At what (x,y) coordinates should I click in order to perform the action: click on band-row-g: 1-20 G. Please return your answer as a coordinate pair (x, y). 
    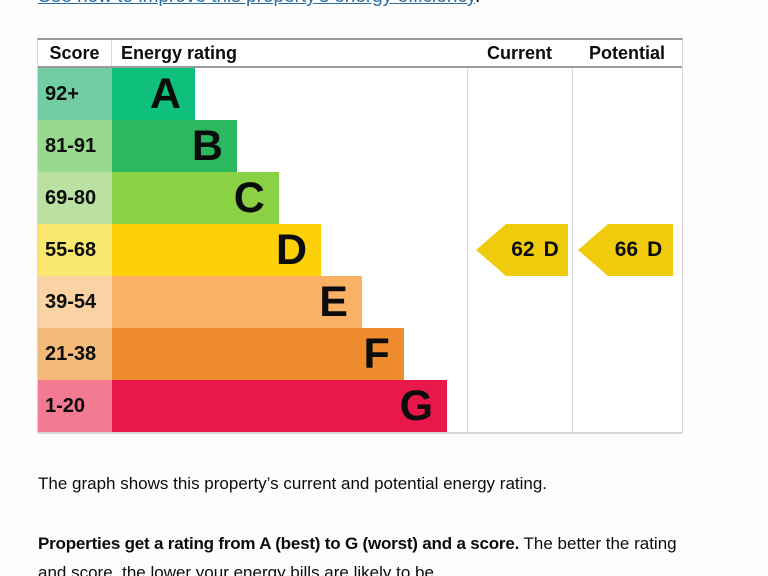
    Looking at the image, I should click on (360, 406).